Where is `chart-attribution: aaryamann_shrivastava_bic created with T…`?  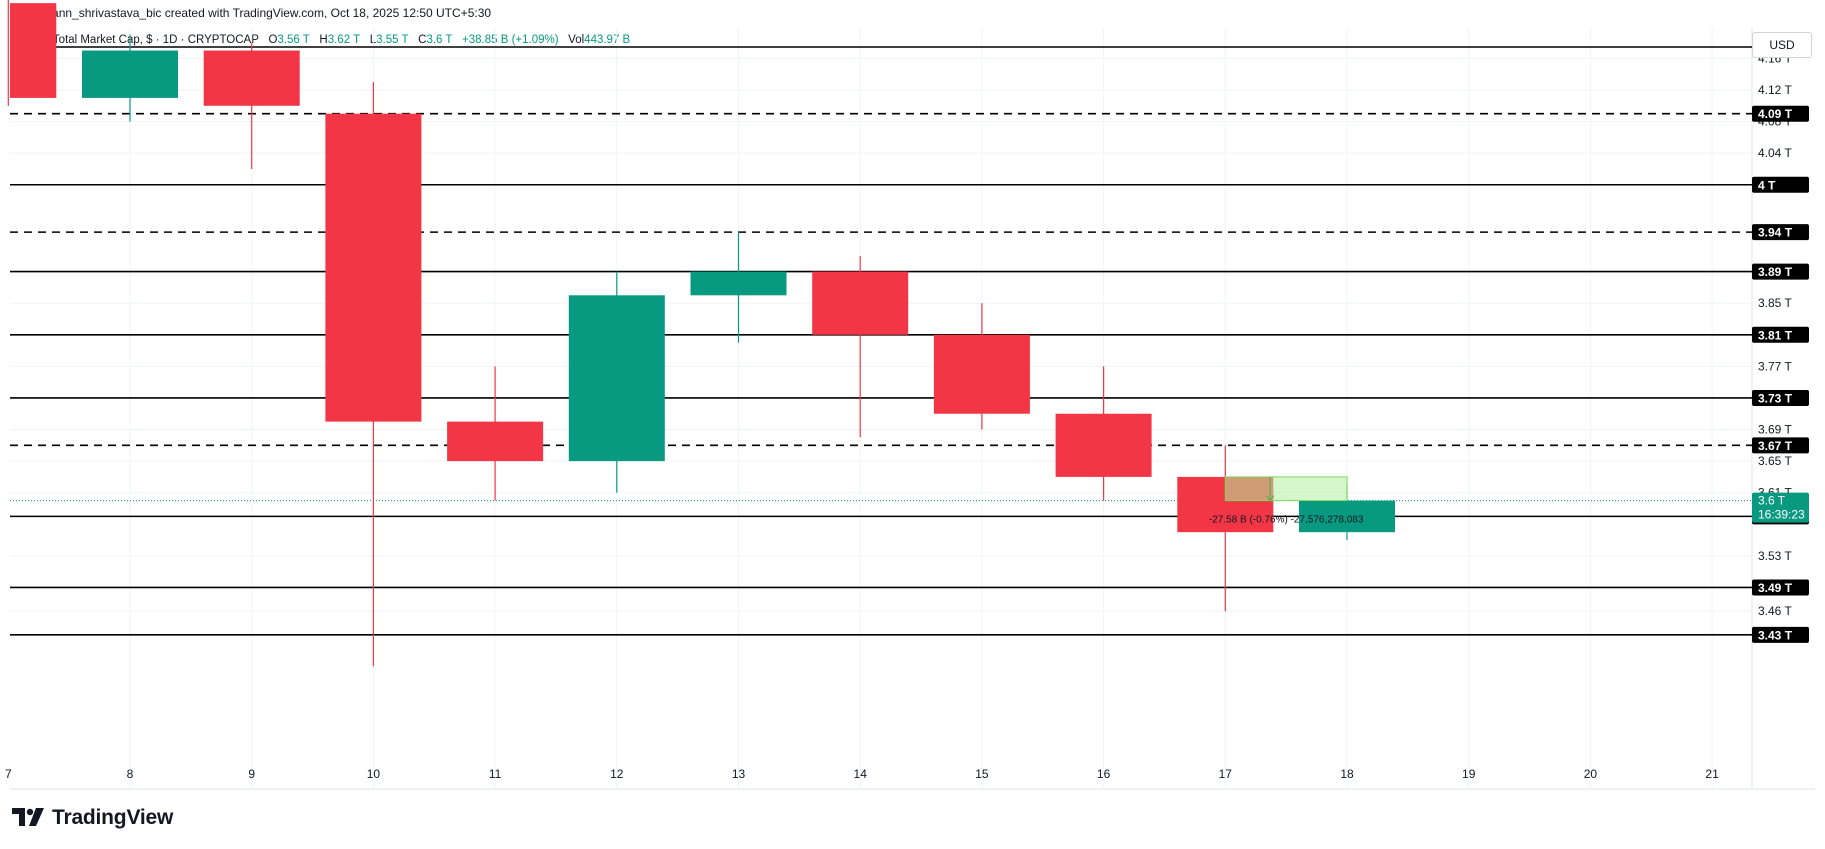
chart-attribution: aaryamann_shrivastava_bic created with T… is located at coordinates (252, 13).